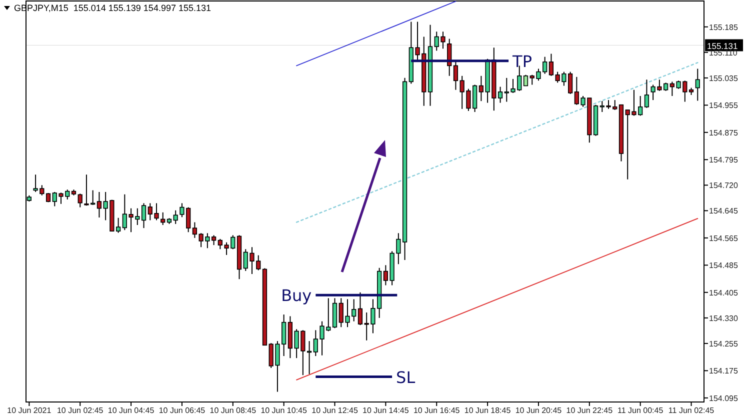 The width and height of the screenshot is (744, 415). What do you see at coordinates (723, 105) in the screenshot?
I see `y-tick-label: 154.955` at bounding box center [723, 105].